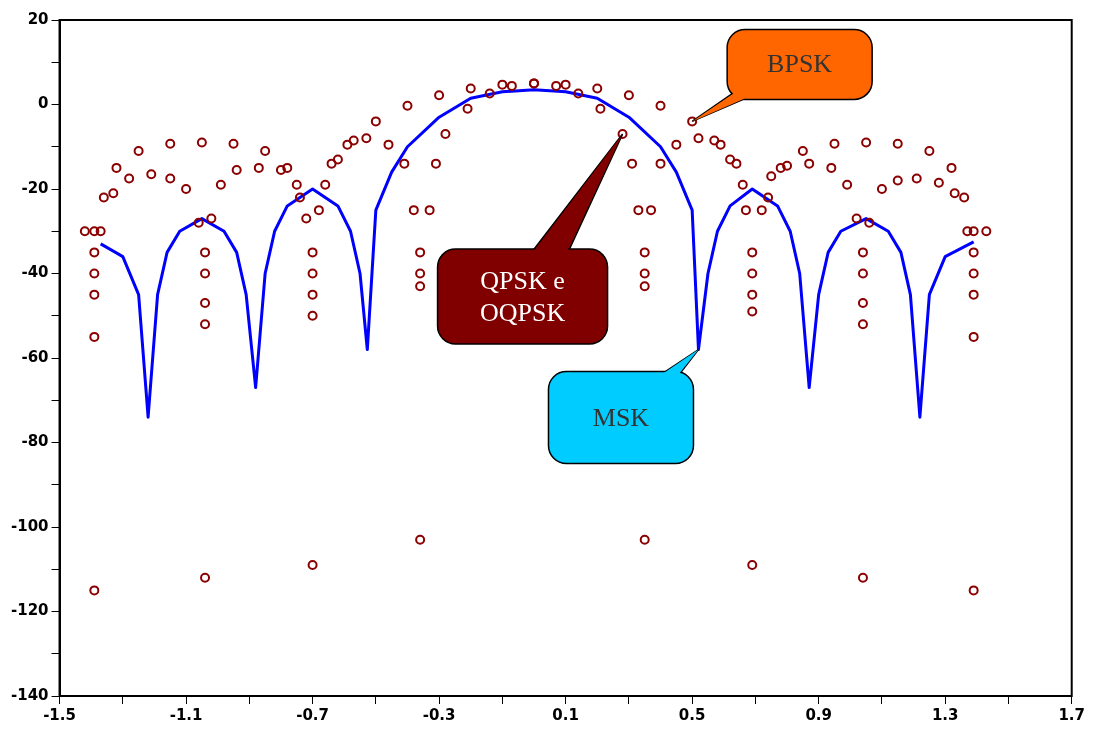  Describe the element at coordinates (35, 187) in the screenshot. I see `y-tick-label: -20` at that location.